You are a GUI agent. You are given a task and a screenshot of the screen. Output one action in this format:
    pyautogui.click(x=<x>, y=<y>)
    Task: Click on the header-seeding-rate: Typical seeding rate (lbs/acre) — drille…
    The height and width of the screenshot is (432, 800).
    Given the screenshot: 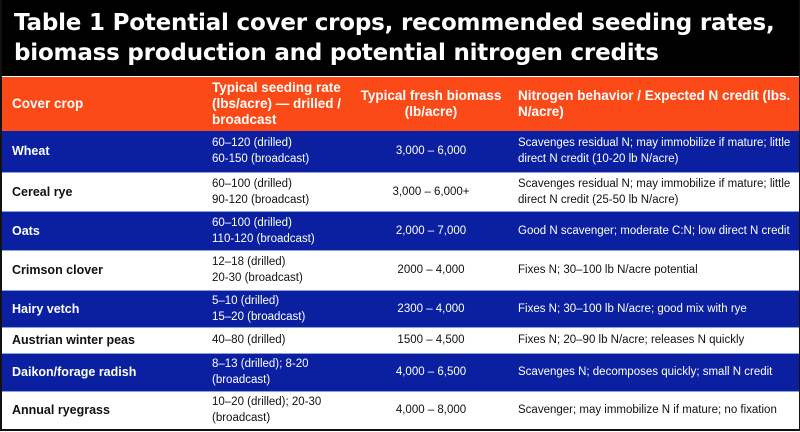 What is the action you would take?
    pyautogui.click(x=276, y=104)
    